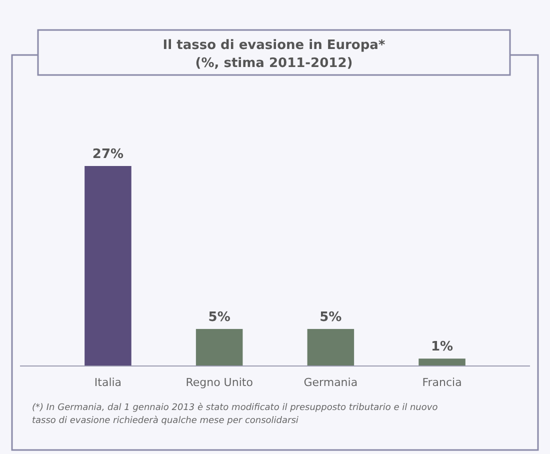 The image size is (550, 454). Describe the element at coordinates (235, 414) in the screenshot. I see `text: (*) In Germania, dal 1 gennaio 2013 è stato modificato il presupposto tributario e il nuovo tasso di evasione richiederà qualche mese per consolidarsi` at that location.